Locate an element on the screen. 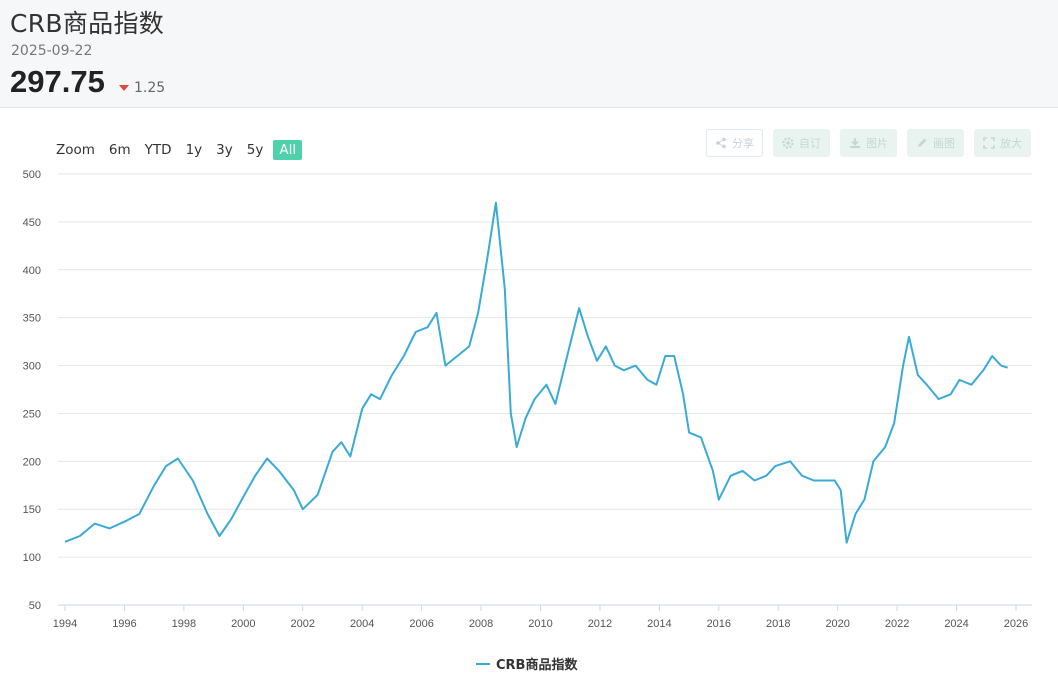  x-tick-label: 2000 is located at coordinates (243, 624).